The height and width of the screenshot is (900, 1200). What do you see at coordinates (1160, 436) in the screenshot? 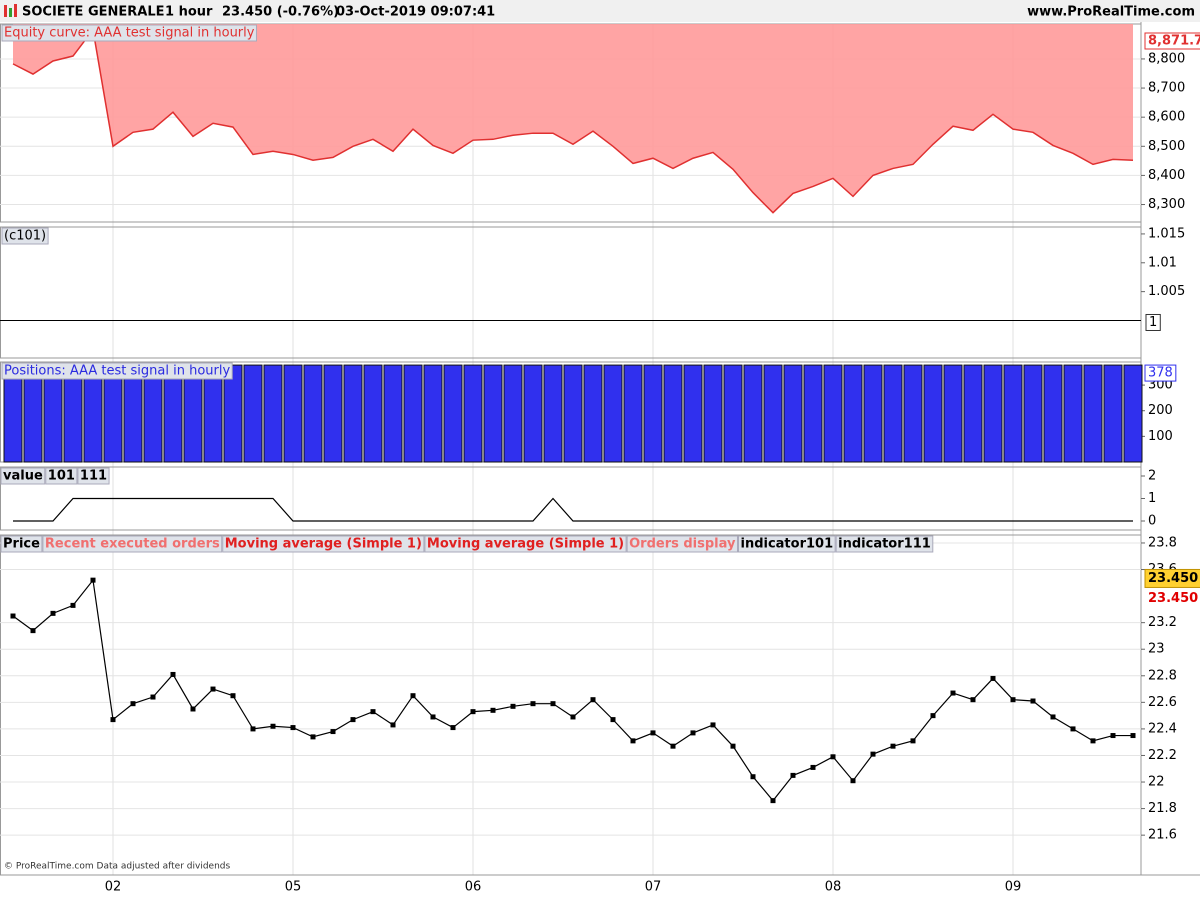
I see `y-tick-label: 100` at bounding box center [1160, 436].